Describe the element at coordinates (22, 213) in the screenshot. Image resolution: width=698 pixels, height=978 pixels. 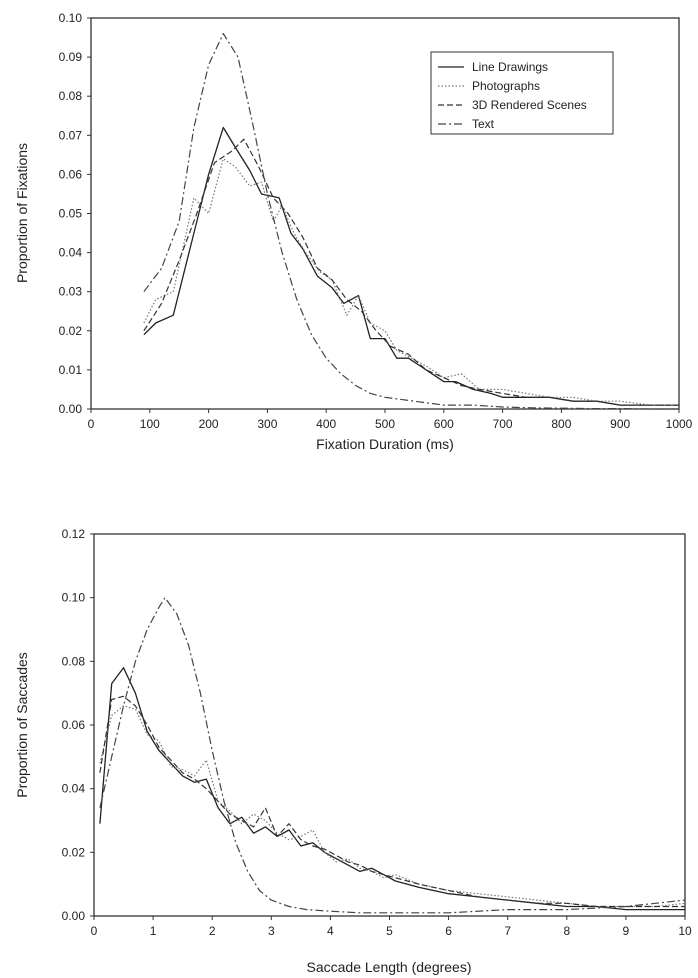
I see `y-axis-title: Proportion of Fixations` at that location.